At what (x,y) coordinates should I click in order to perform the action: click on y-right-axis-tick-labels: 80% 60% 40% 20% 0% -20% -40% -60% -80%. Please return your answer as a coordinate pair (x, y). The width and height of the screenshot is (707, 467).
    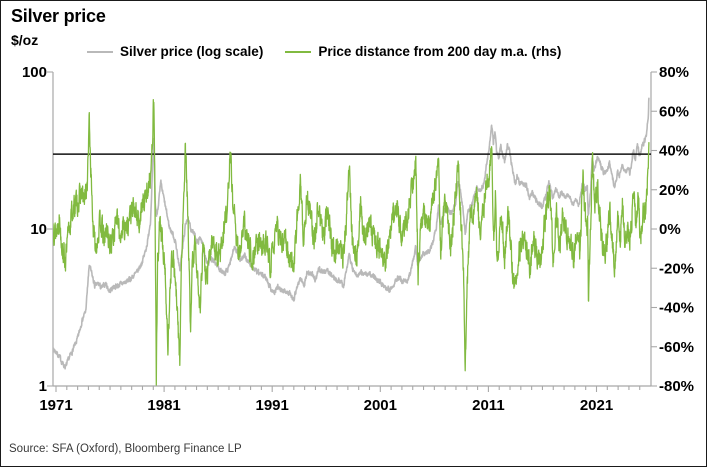
    Looking at the image, I should click on (676, 229).